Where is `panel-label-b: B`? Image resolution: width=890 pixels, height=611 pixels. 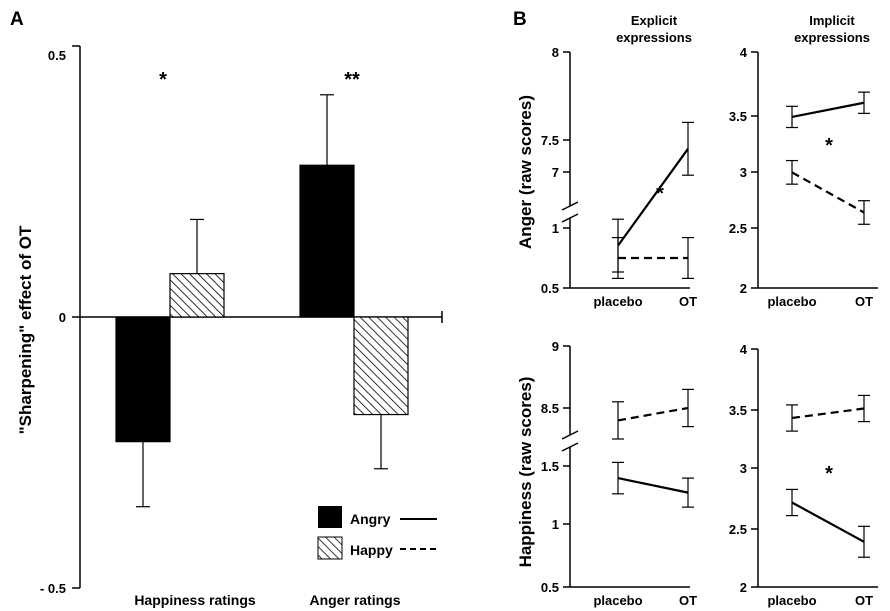 panel-label-b: B is located at coordinates (520, 19).